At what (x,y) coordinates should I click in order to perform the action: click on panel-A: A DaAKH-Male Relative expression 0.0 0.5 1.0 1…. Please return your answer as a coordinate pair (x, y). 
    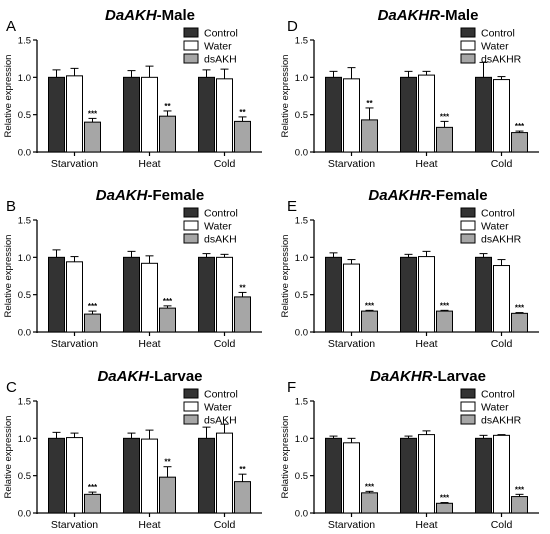
    Looking at the image, I should click on (132, 88).